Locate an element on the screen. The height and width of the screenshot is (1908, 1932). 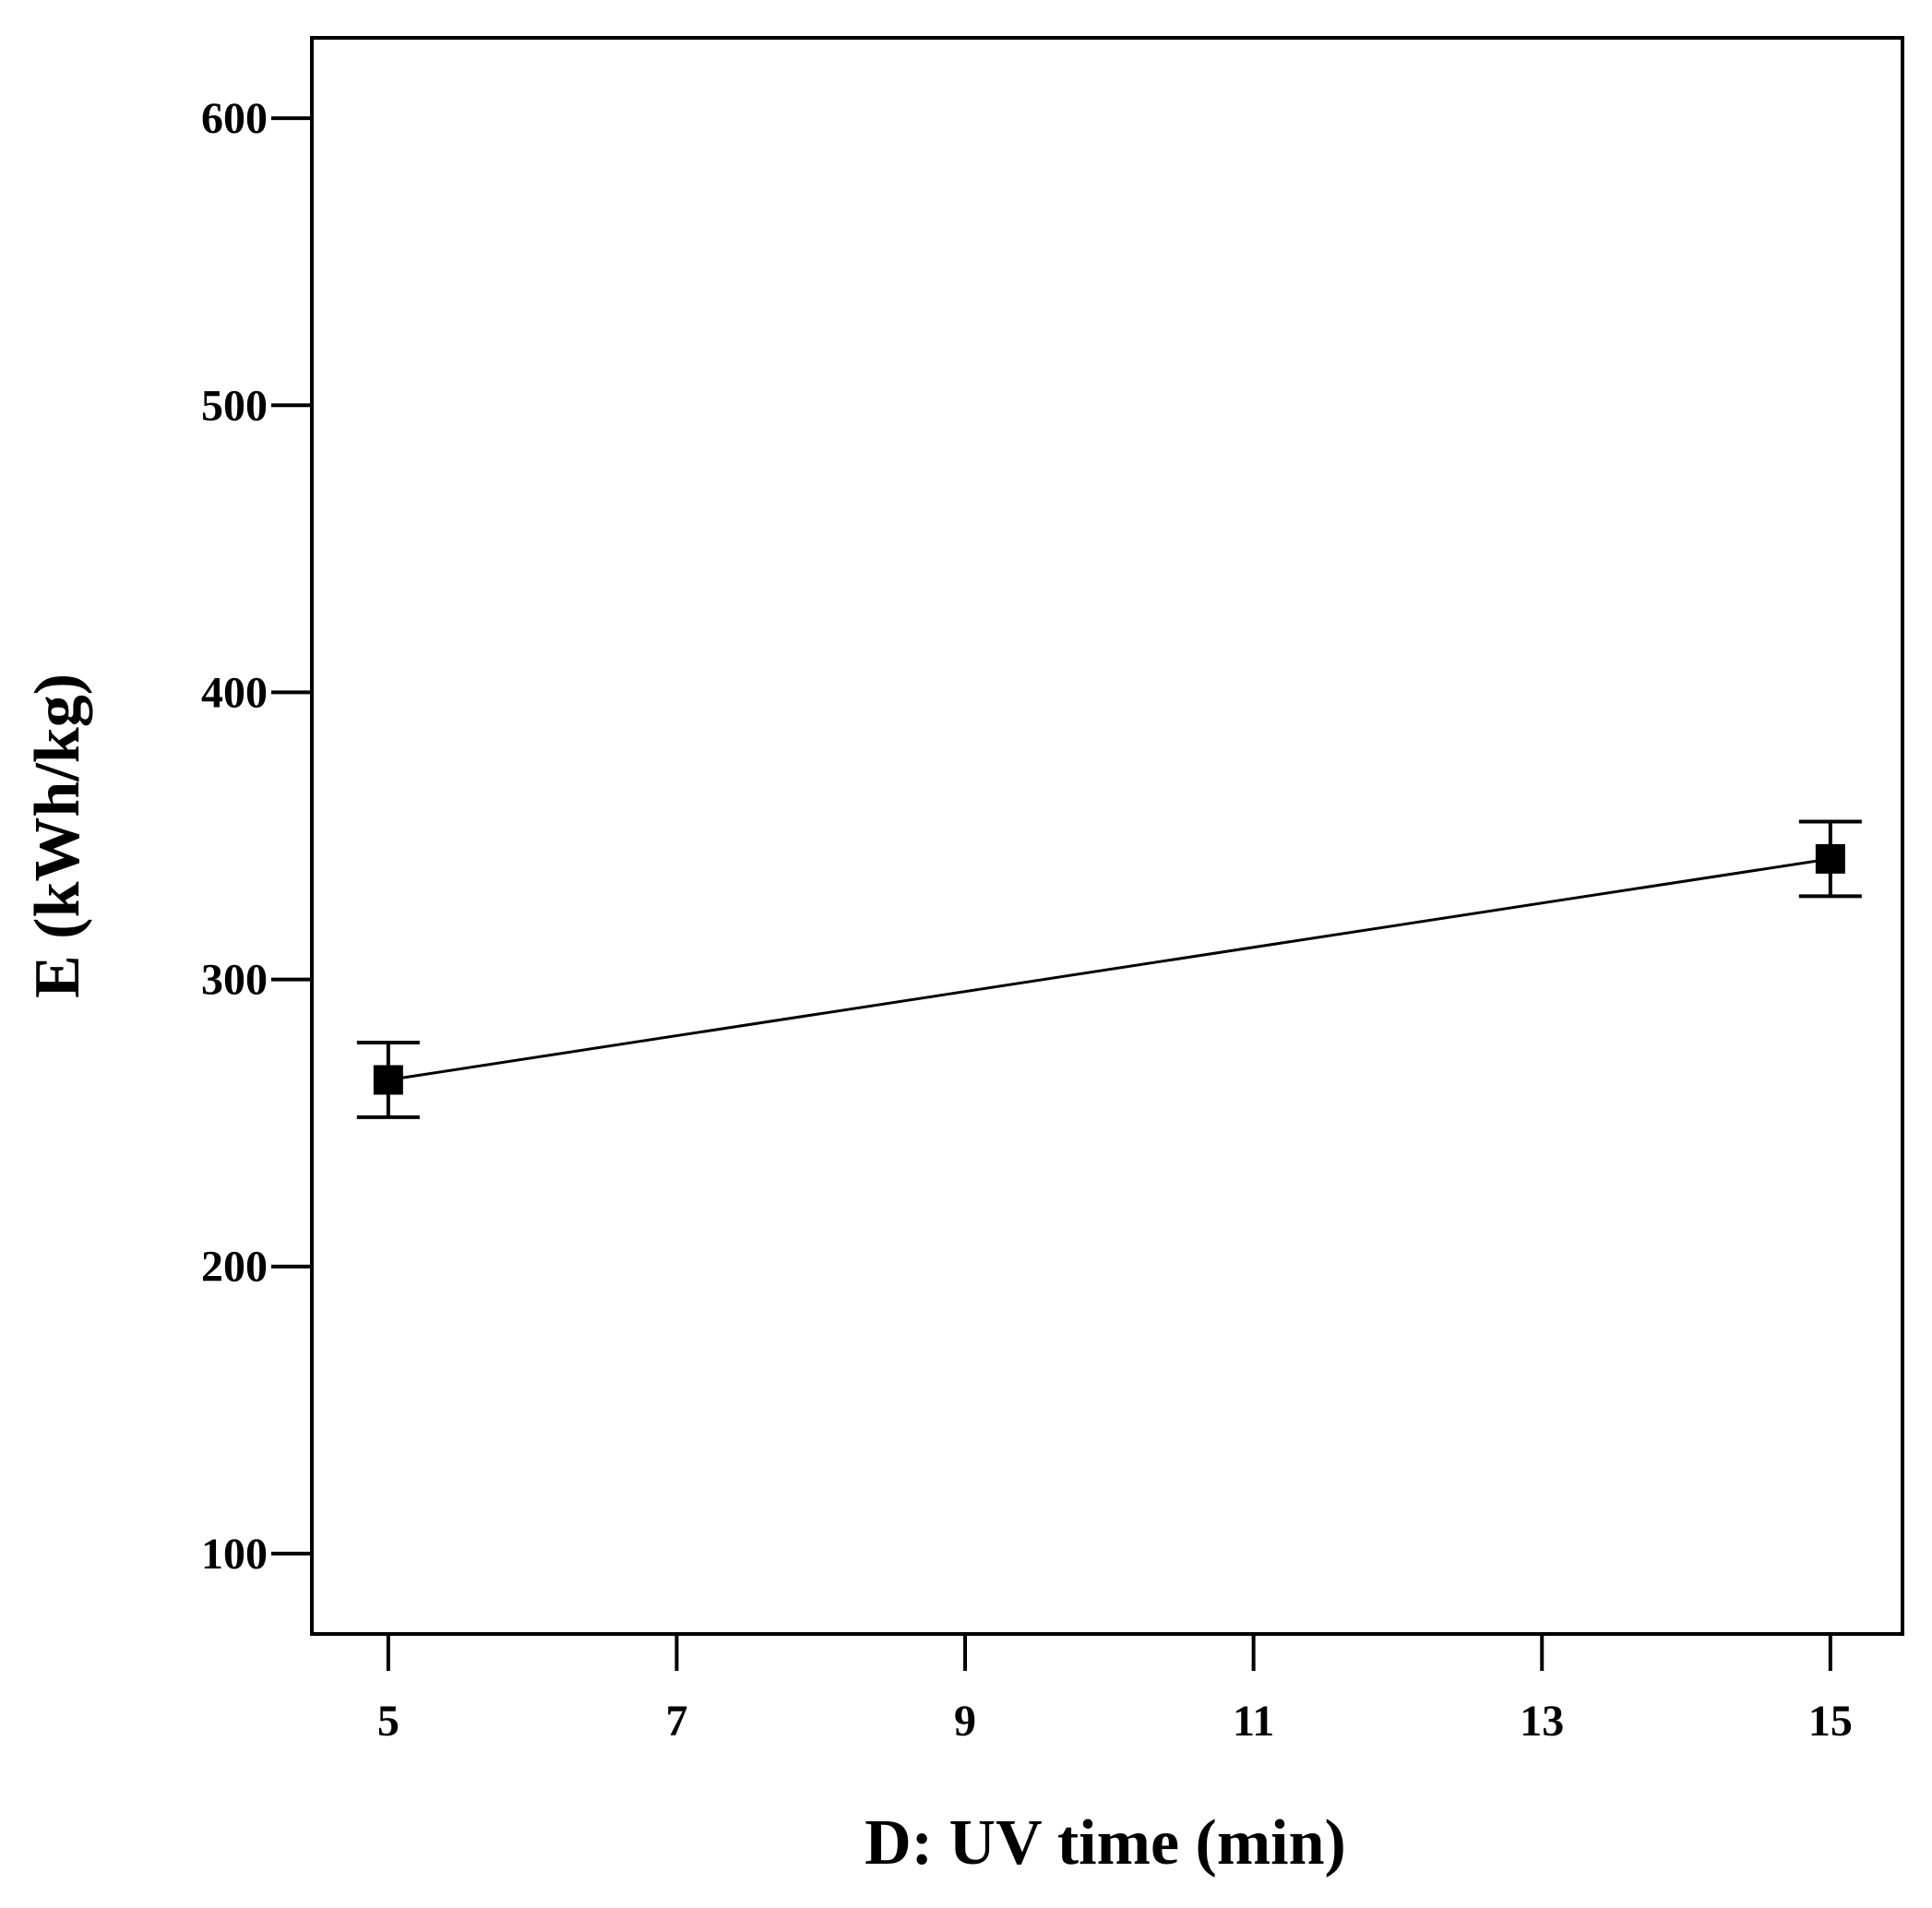
x-tick-label: 7 is located at coordinates (676, 1721).